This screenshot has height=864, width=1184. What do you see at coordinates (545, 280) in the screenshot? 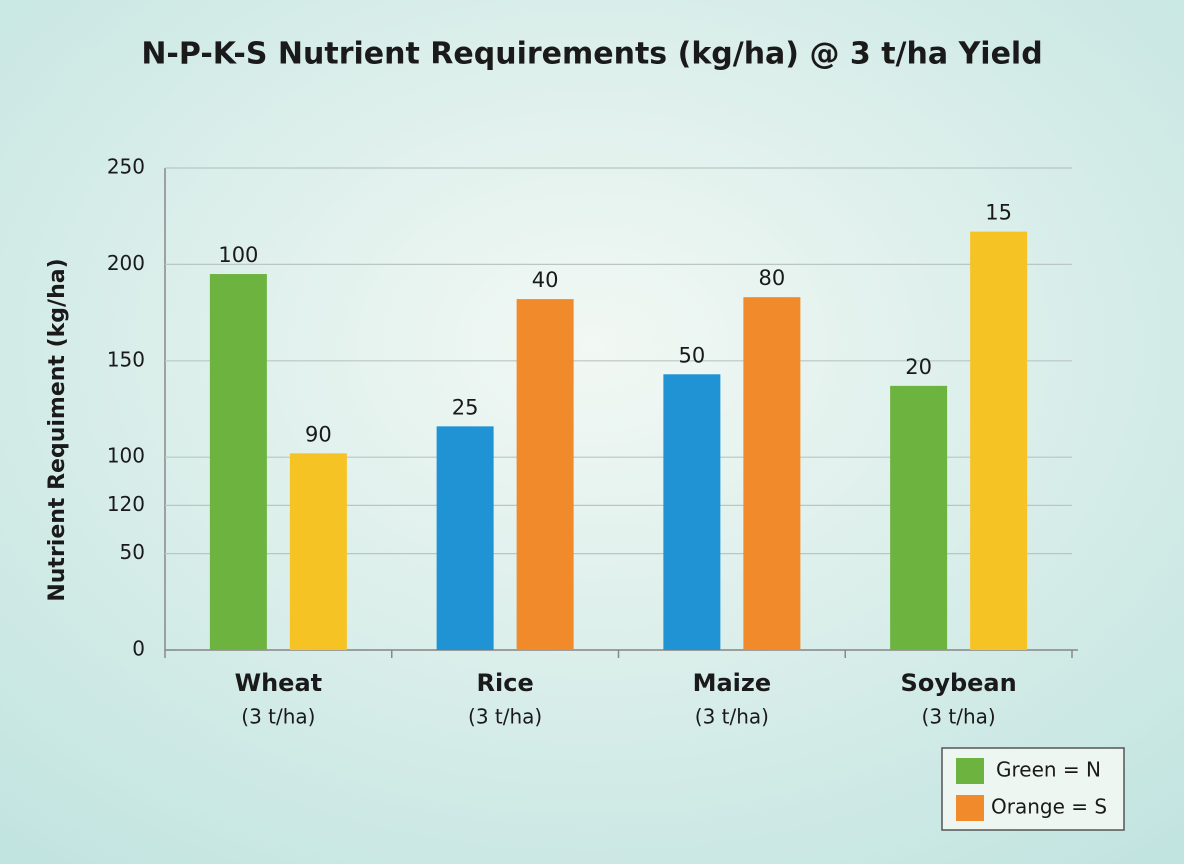
I see `bar-annotation: 40` at bounding box center [545, 280].